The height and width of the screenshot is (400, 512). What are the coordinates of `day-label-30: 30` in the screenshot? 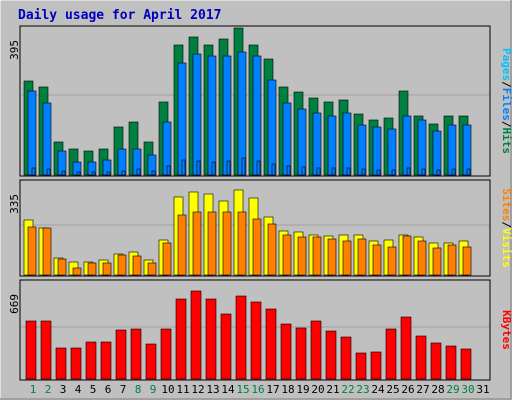 It's located at (467, 389).